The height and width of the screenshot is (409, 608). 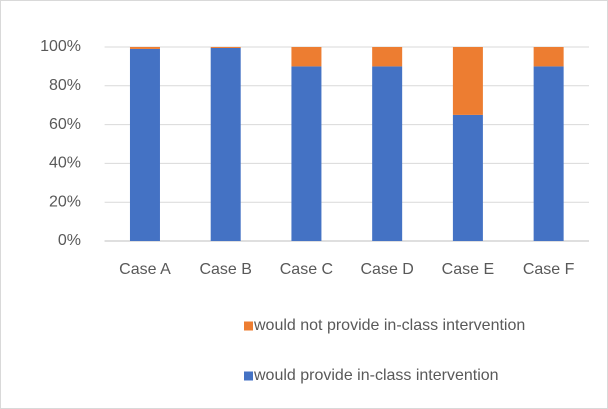 I want to click on y-tick-label: 80%, so click(x=65, y=85).